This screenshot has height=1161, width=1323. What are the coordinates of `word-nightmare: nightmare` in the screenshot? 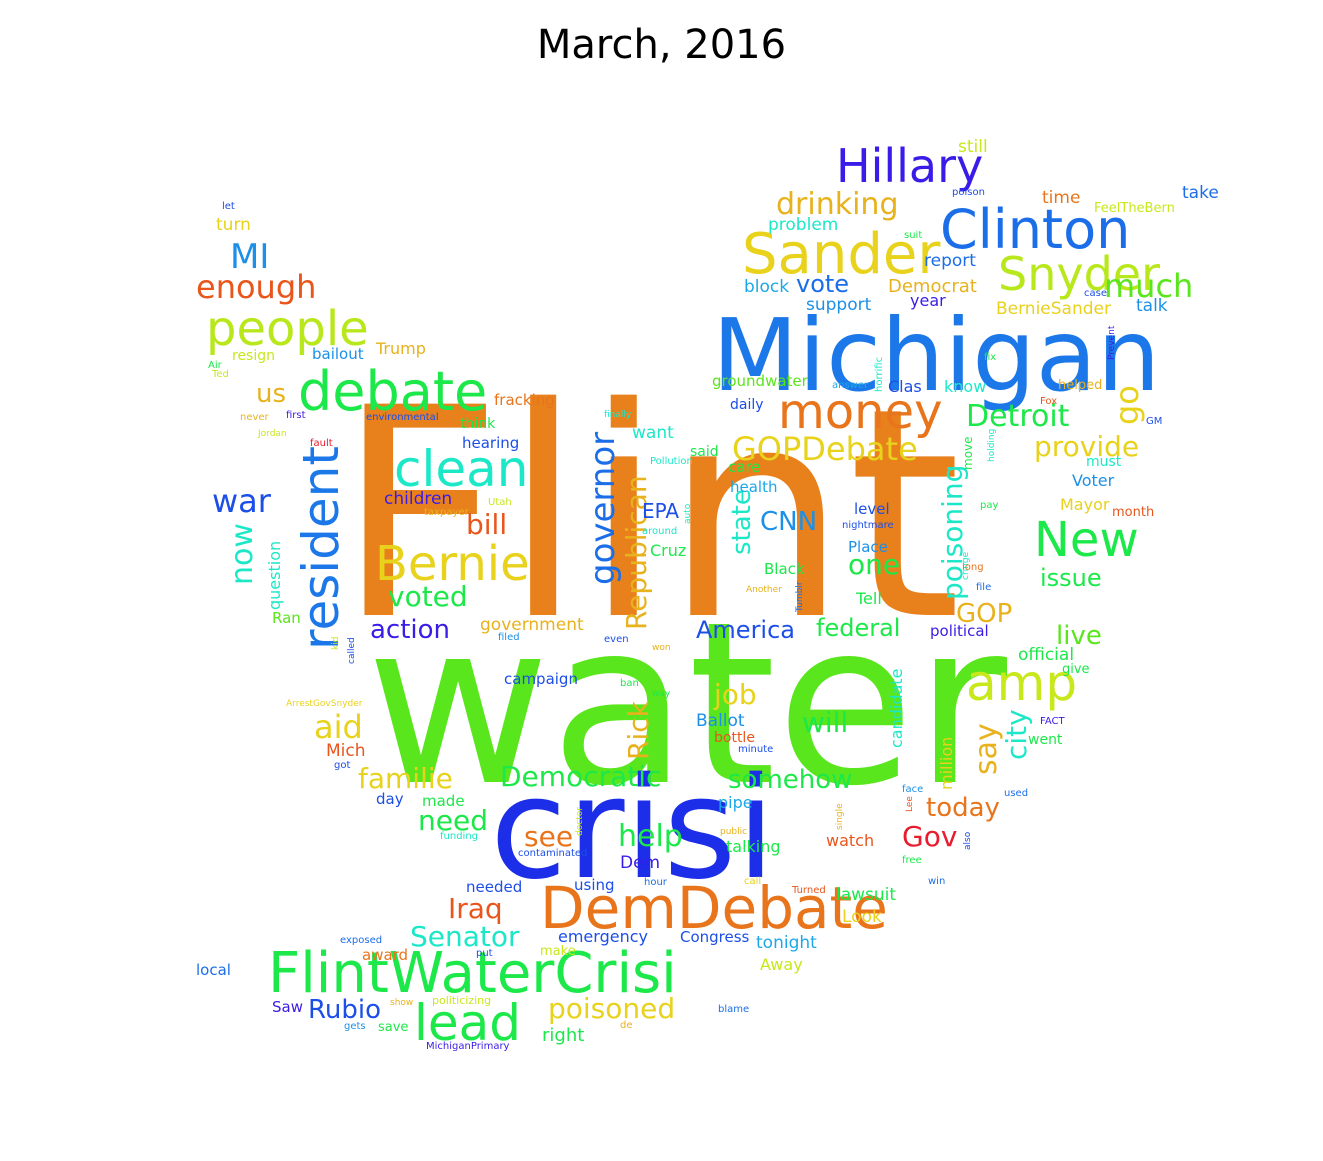 It's located at (868, 525).